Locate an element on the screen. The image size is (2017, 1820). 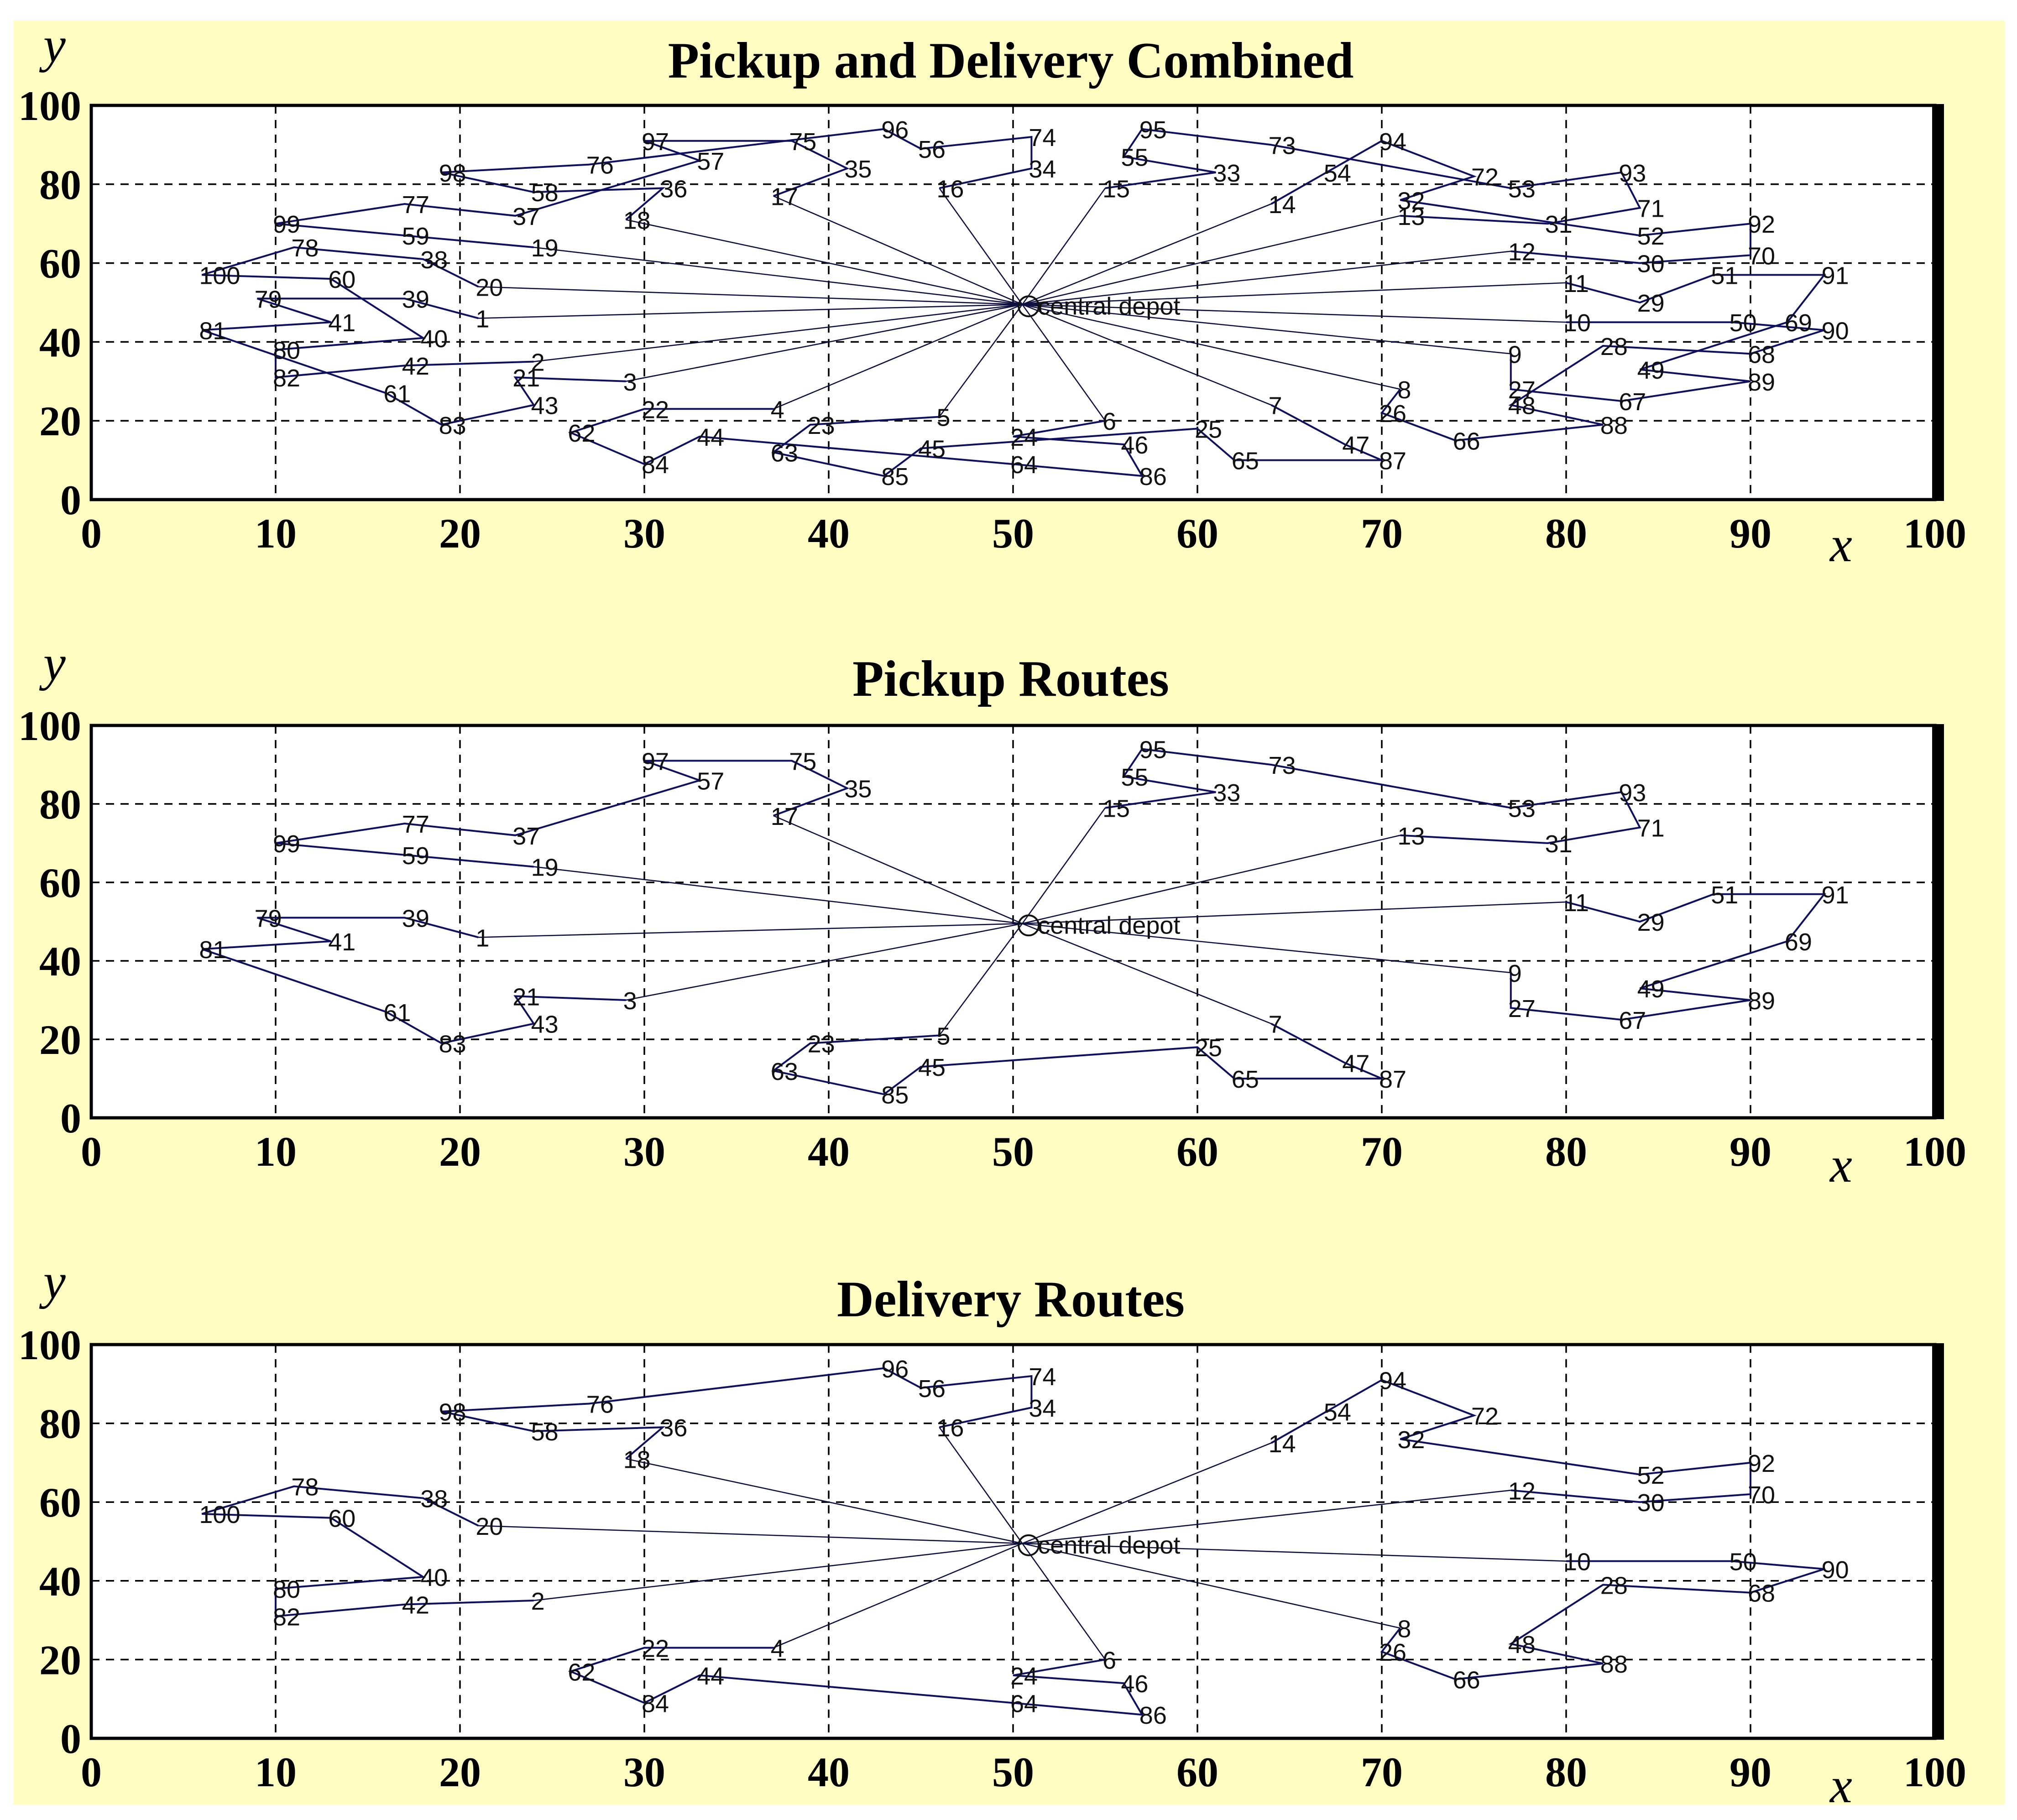
node-label: 77 is located at coordinates (415, 205).